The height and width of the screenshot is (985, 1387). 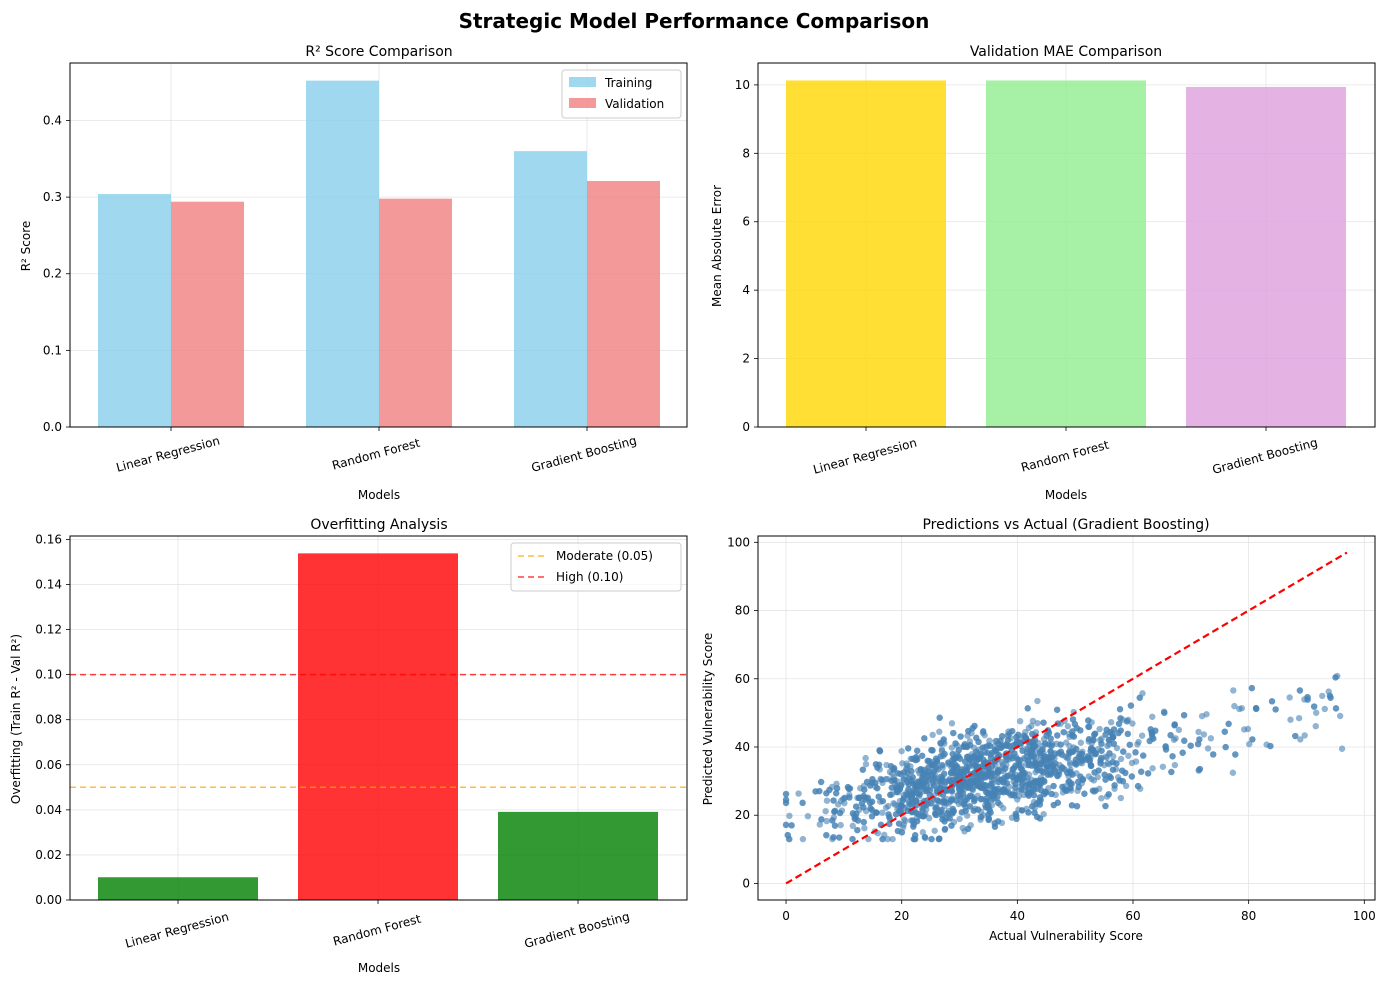 What do you see at coordinates (589, 577) in the screenshot?
I see `legend-label: High (0.10)` at bounding box center [589, 577].